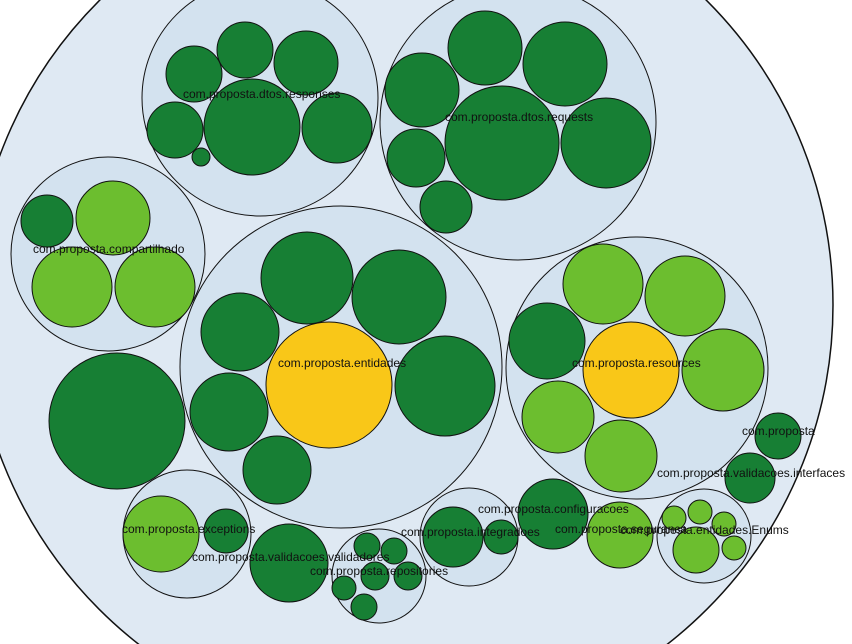 The image size is (852, 644). What do you see at coordinates (519, 117) in the screenshot?
I see `label-dtos-requests: com.proposta.dtos.requests` at bounding box center [519, 117].